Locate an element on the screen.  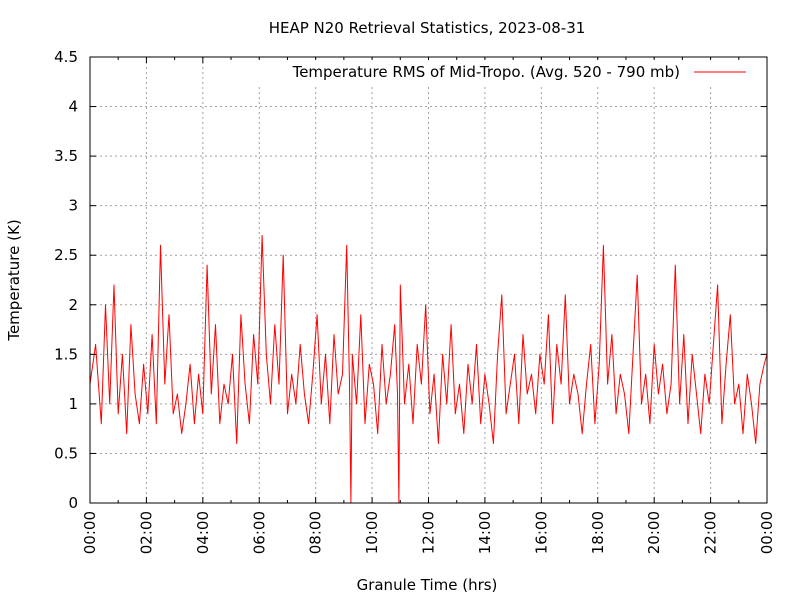
x-tick-label: 02:00 is located at coordinates (146, 532).